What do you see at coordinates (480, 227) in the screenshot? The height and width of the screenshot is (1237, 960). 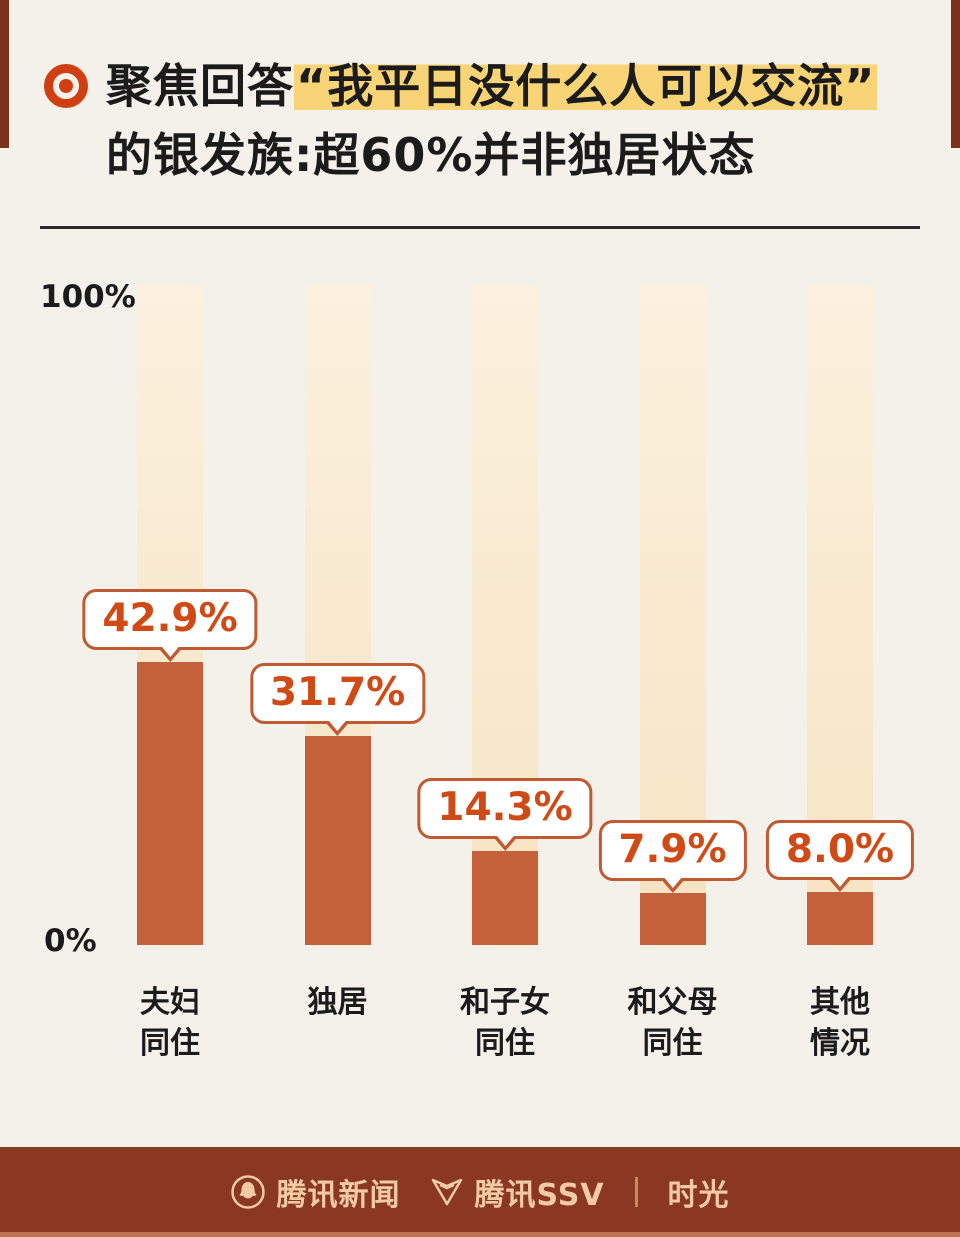 I see `title-divider` at bounding box center [480, 227].